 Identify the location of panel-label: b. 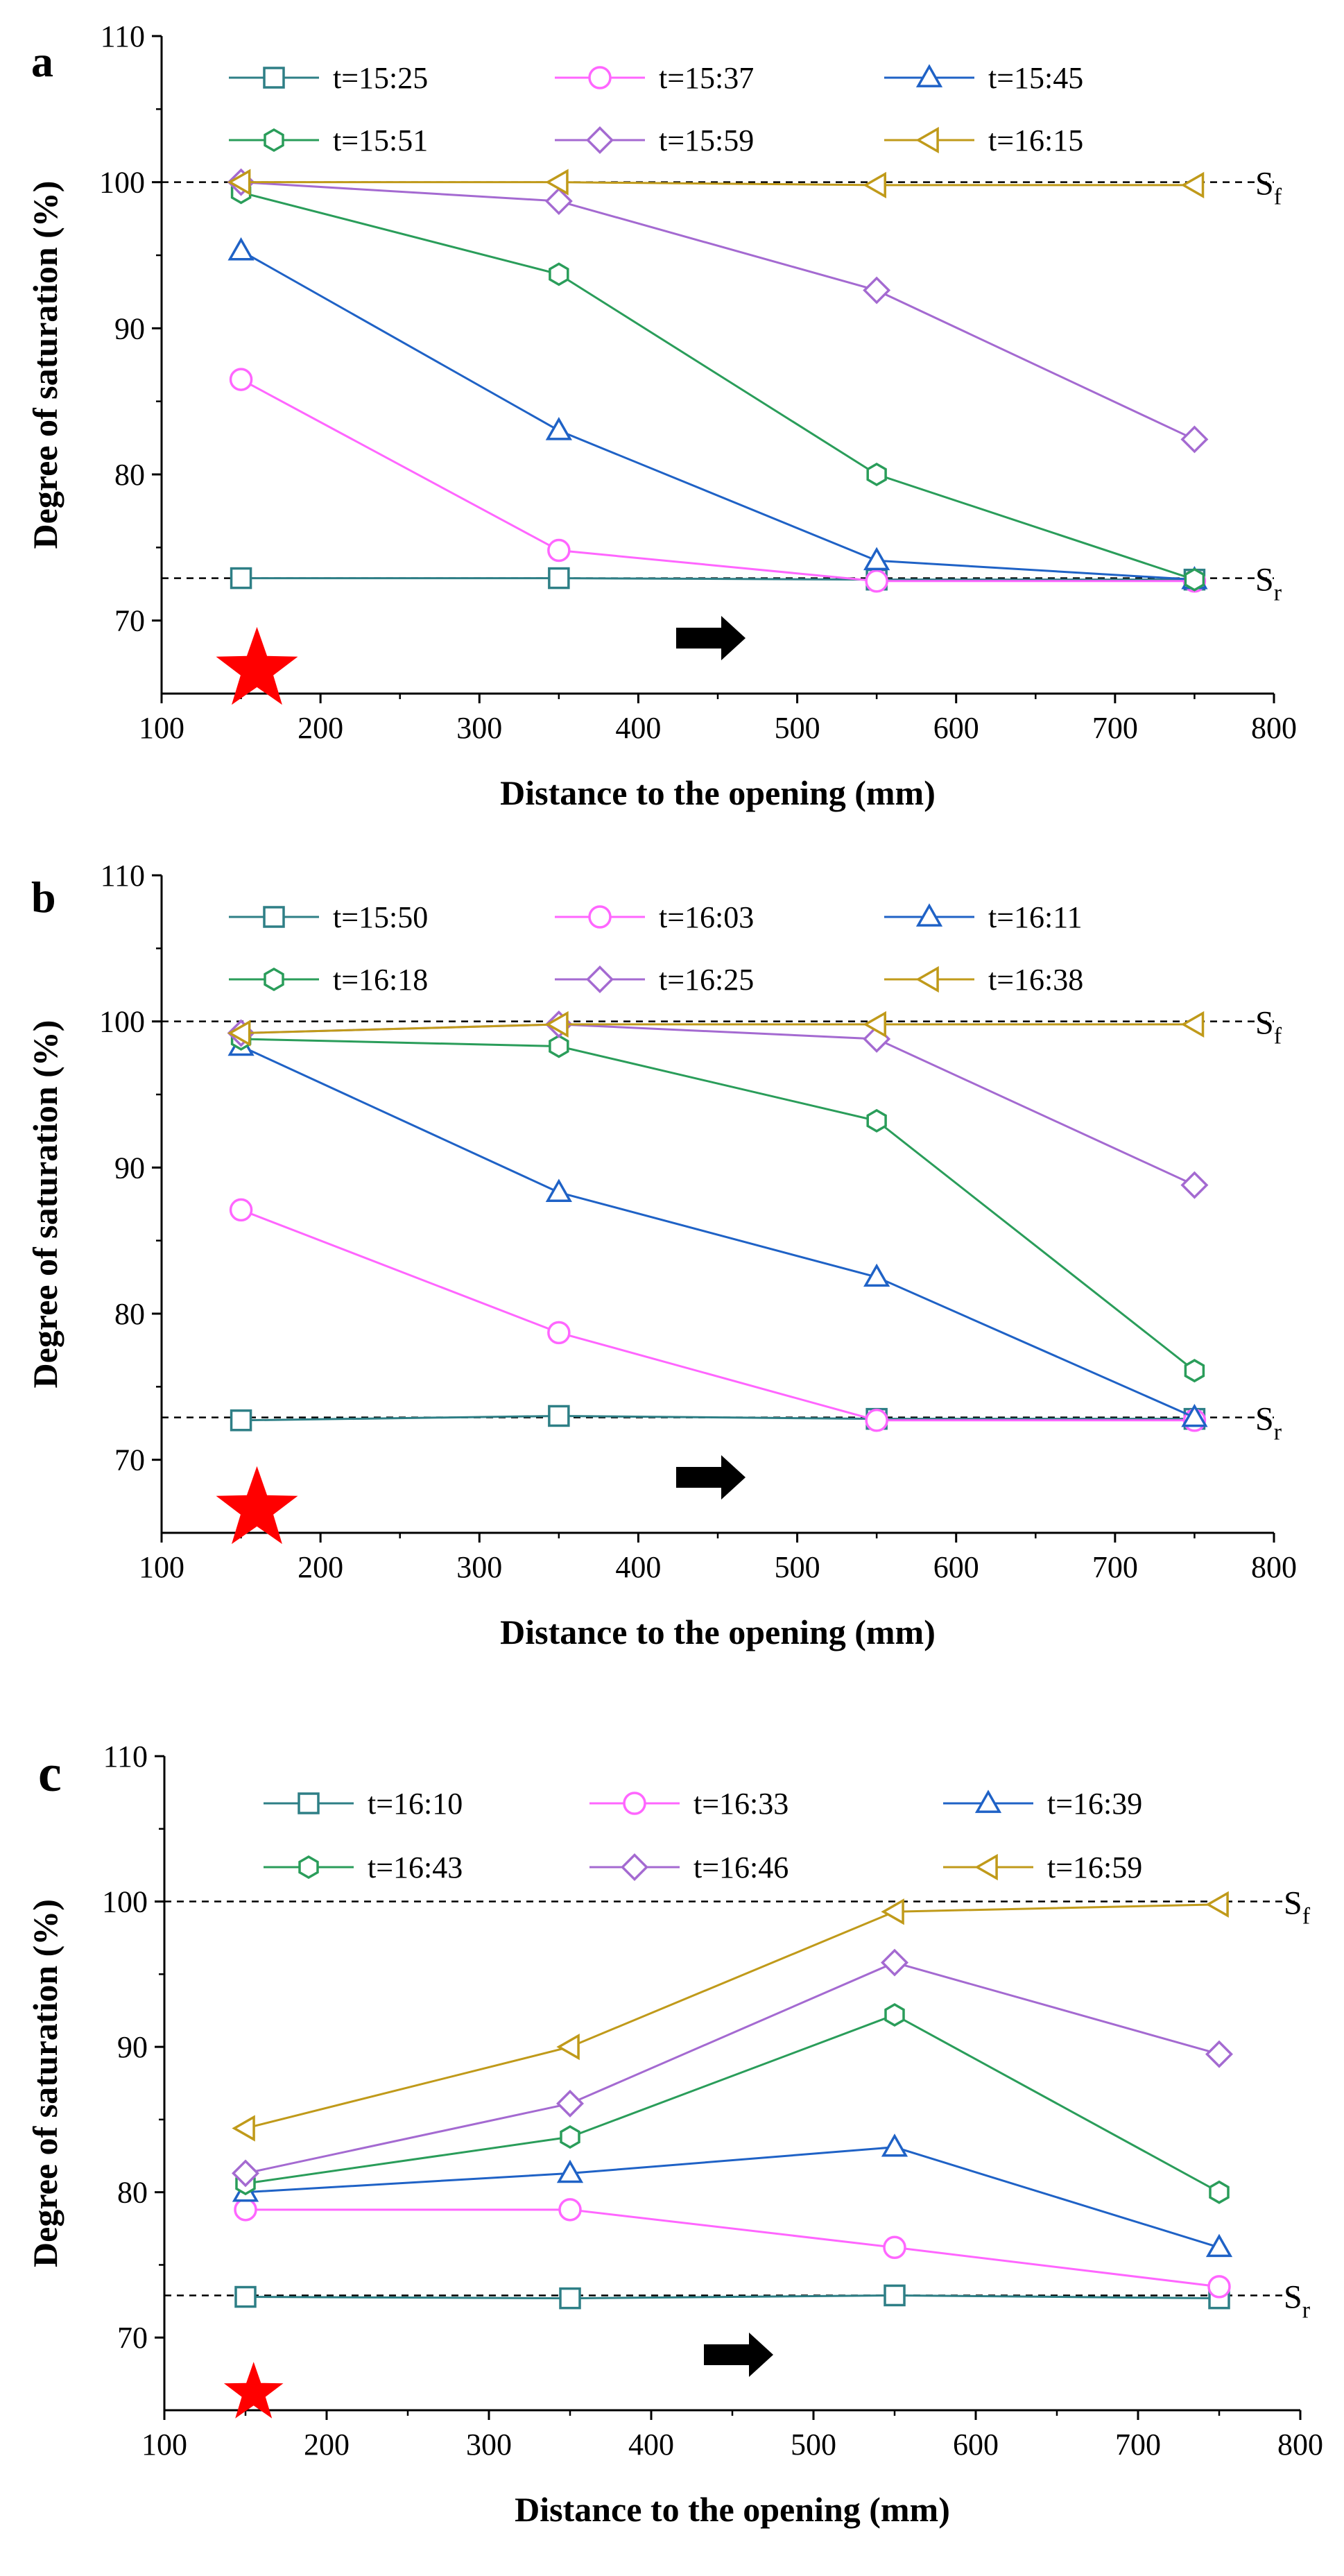
(43, 897).